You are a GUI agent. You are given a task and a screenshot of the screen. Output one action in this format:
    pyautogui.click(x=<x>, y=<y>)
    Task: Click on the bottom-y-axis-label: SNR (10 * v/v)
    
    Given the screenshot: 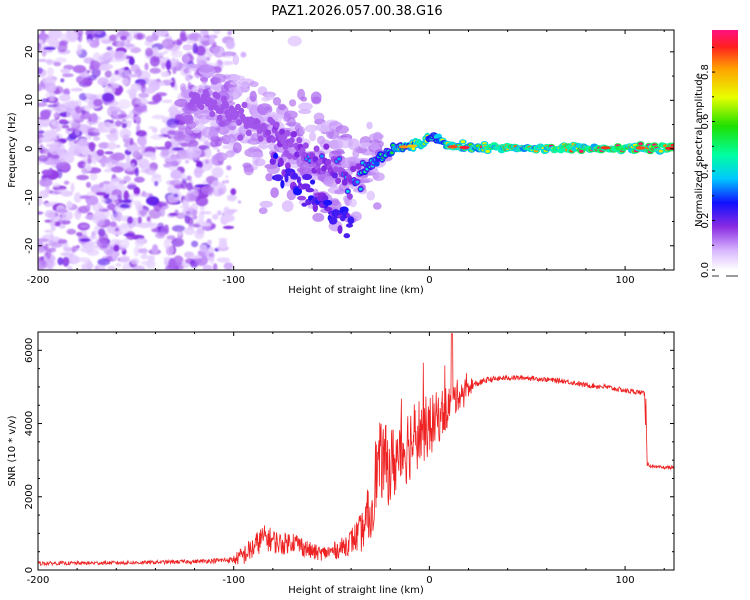 What is the action you would take?
    pyautogui.click(x=12, y=450)
    